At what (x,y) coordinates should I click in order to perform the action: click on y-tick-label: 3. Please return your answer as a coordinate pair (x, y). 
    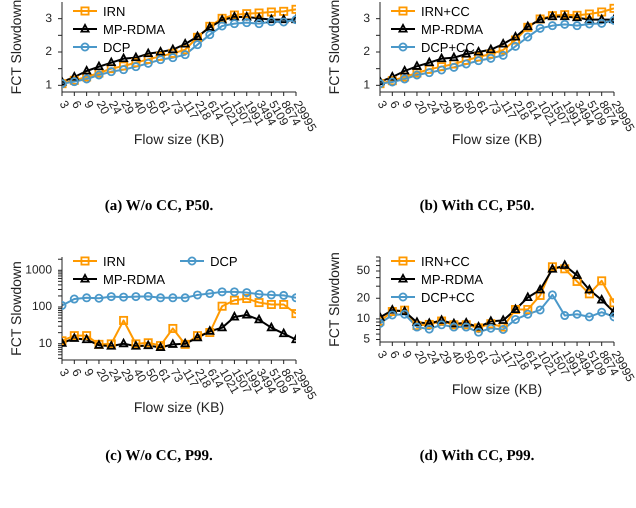
    Looking at the image, I should click on (366, 17).